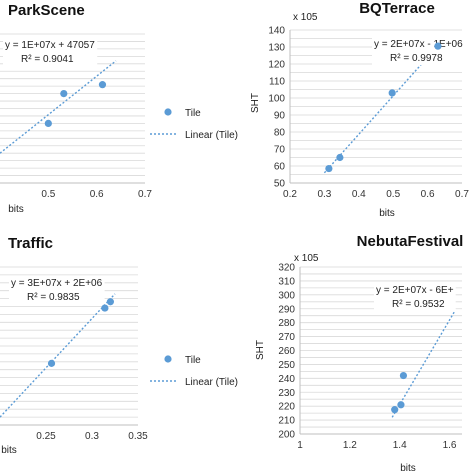  I want to click on y-tick-label: 200, so click(286, 435).